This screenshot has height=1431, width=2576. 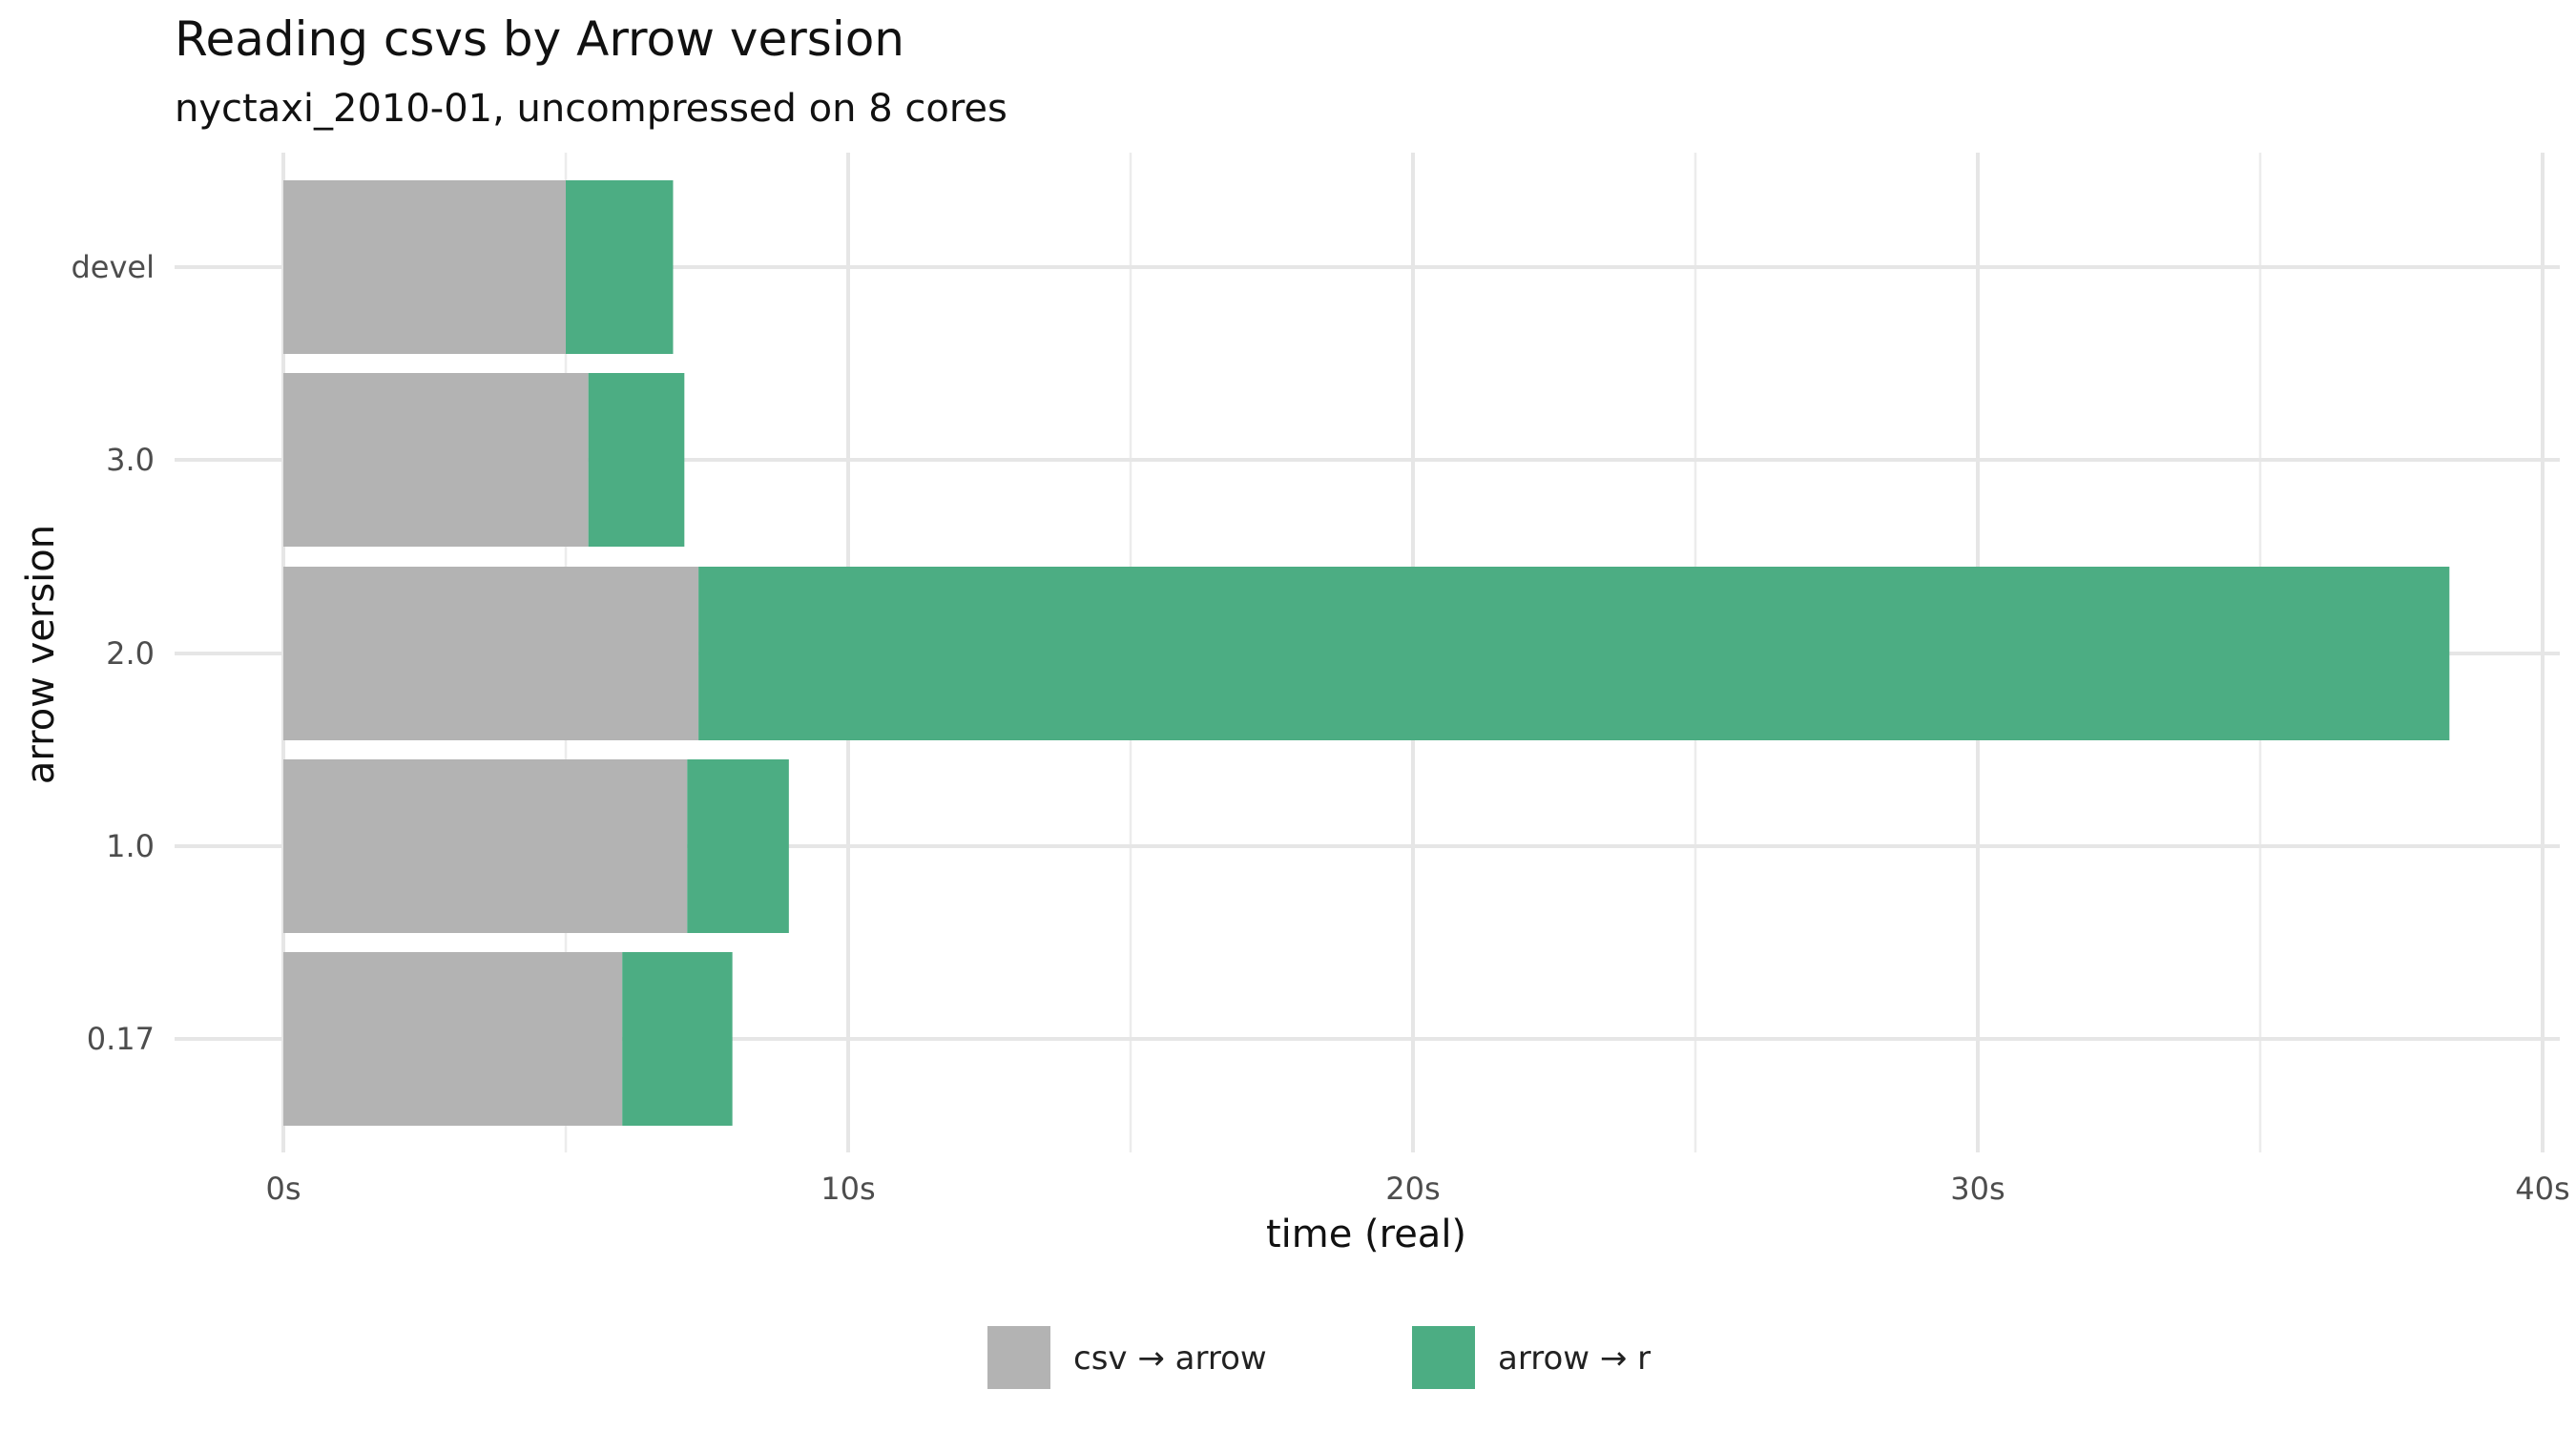 I want to click on legend: csv → arrow arrow → r, so click(x=1319, y=1357).